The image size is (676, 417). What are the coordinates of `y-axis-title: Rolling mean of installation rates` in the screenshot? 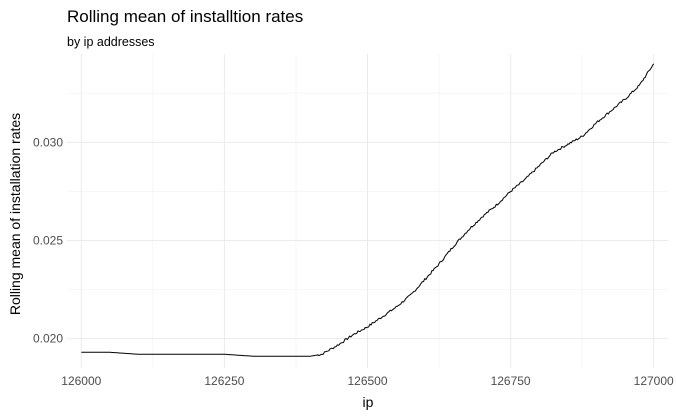 It's located at (15, 214).